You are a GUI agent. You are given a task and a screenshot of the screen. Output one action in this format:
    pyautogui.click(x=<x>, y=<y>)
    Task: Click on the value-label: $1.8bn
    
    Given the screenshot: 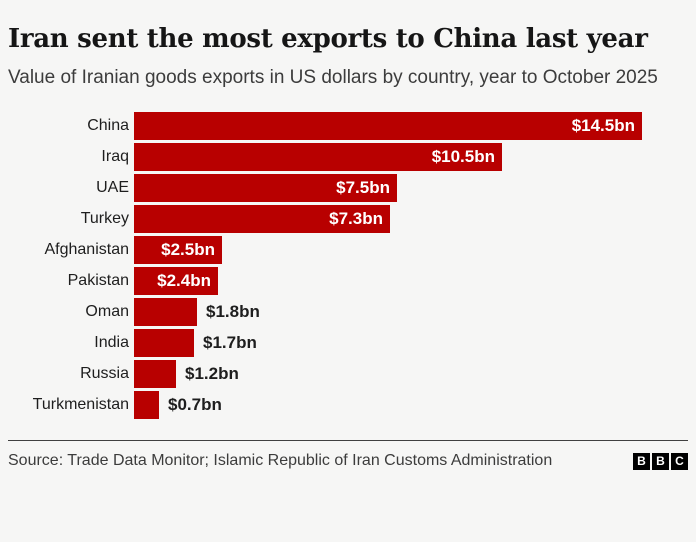 What is the action you would take?
    pyautogui.click(x=233, y=311)
    